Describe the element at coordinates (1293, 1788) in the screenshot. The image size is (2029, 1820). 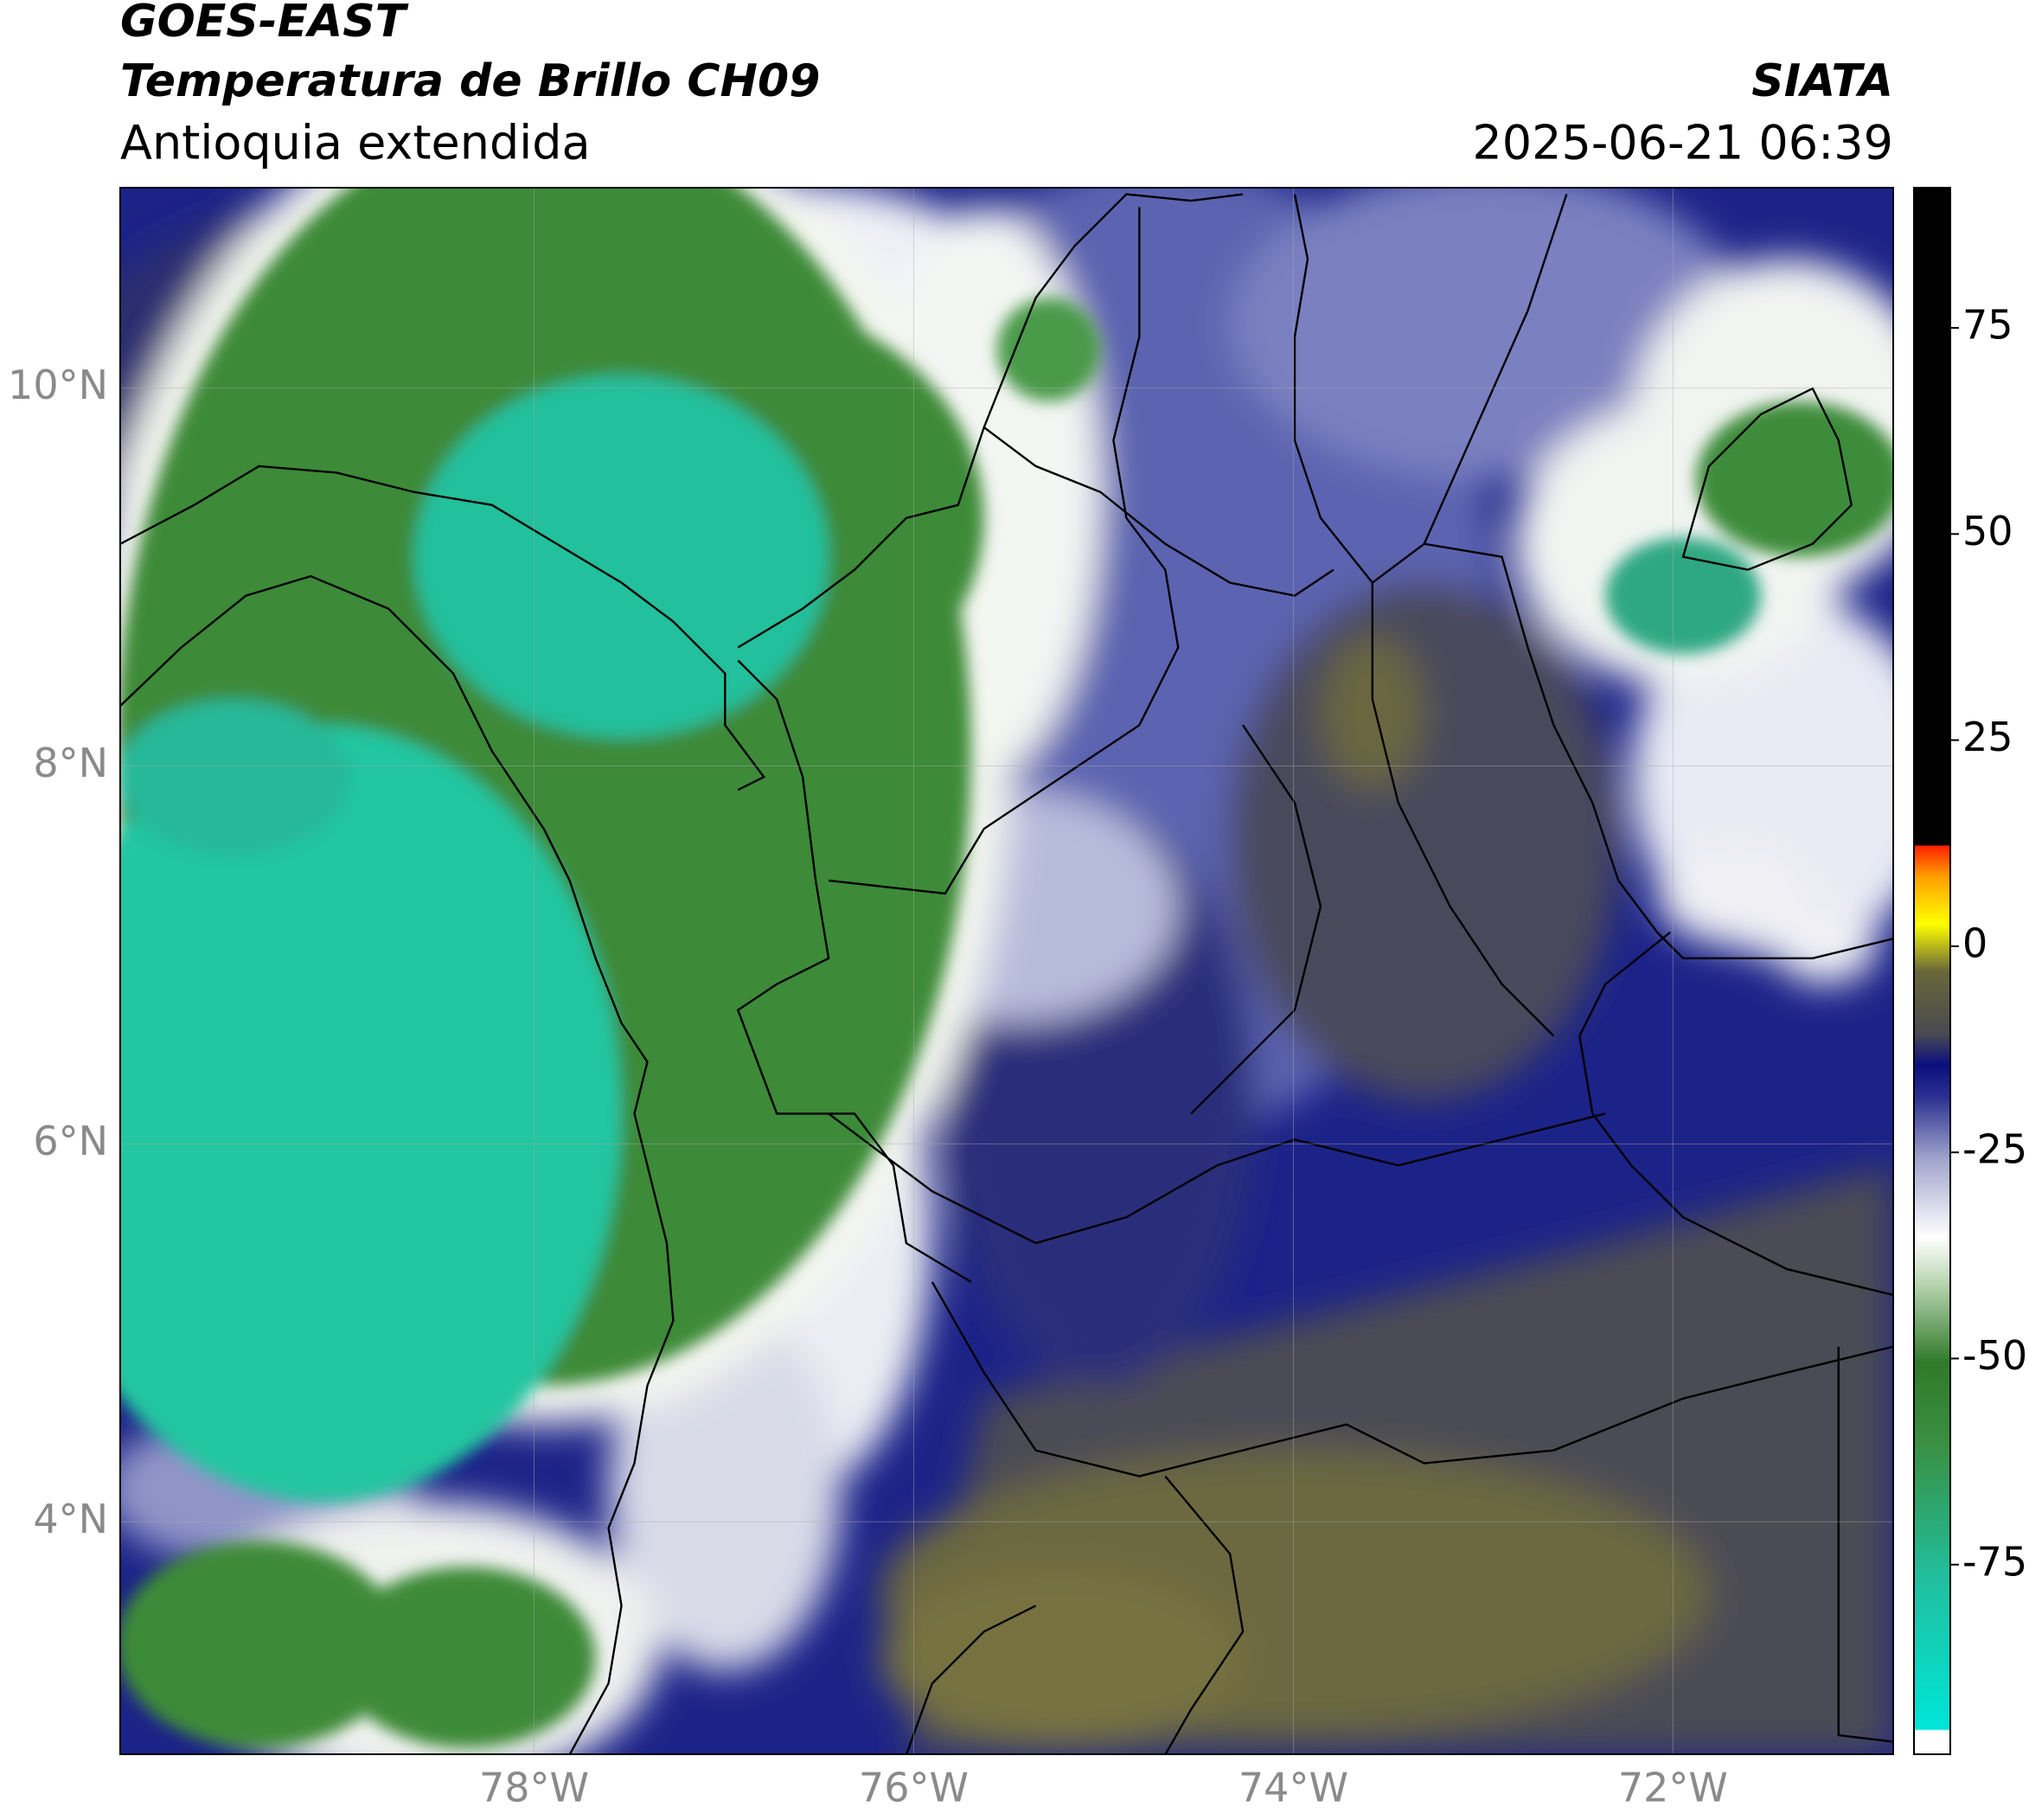
I see `lon-tick-label: 74°W` at that location.